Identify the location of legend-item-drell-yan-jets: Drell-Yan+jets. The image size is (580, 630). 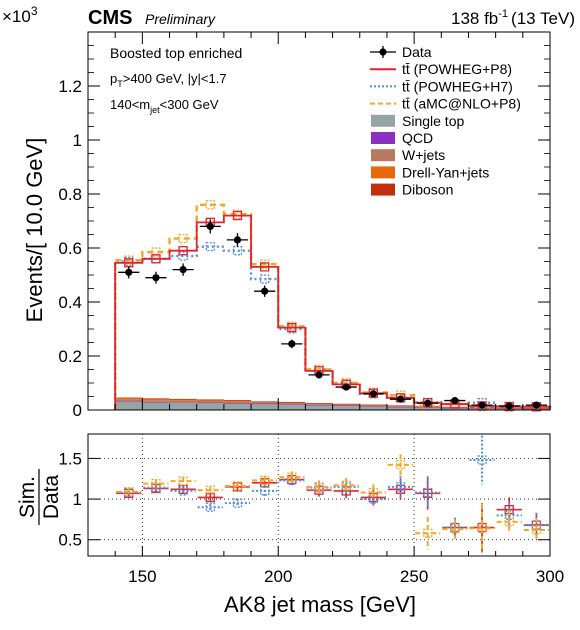
(430, 172).